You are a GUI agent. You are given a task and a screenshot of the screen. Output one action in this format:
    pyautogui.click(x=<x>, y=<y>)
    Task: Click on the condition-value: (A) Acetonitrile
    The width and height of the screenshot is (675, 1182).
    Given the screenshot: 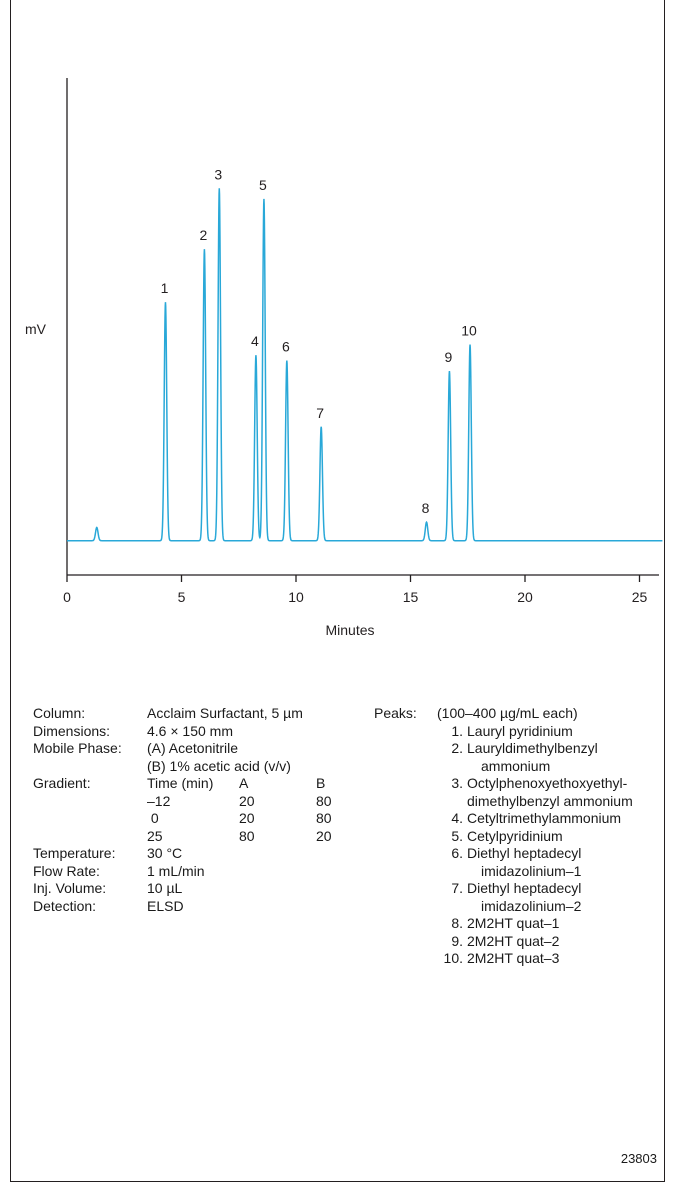 What is the action you would take?
    pyautogui.click(x=193, y=748)
    